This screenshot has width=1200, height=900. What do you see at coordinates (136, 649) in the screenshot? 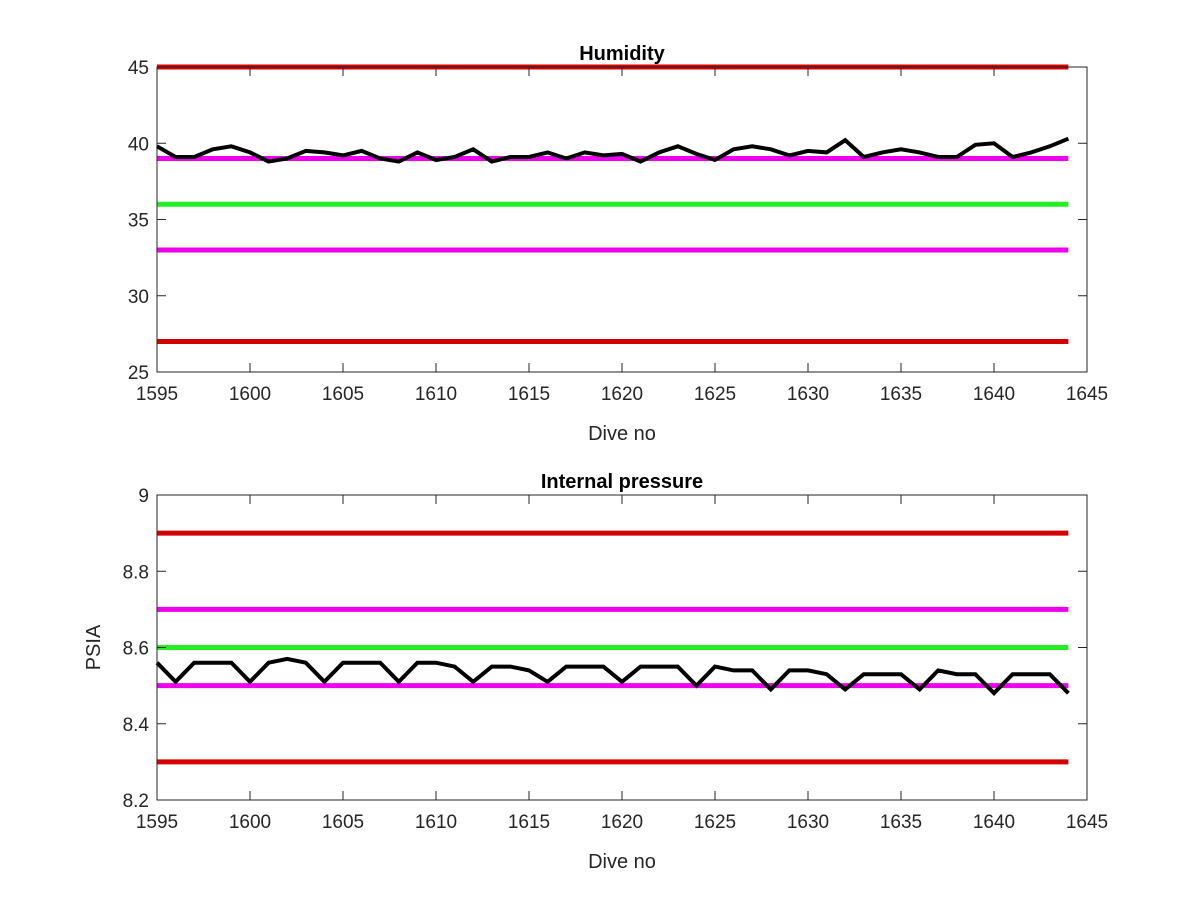
I see `y-tick-label-2: 8.6` at bounding box center [136, 649].